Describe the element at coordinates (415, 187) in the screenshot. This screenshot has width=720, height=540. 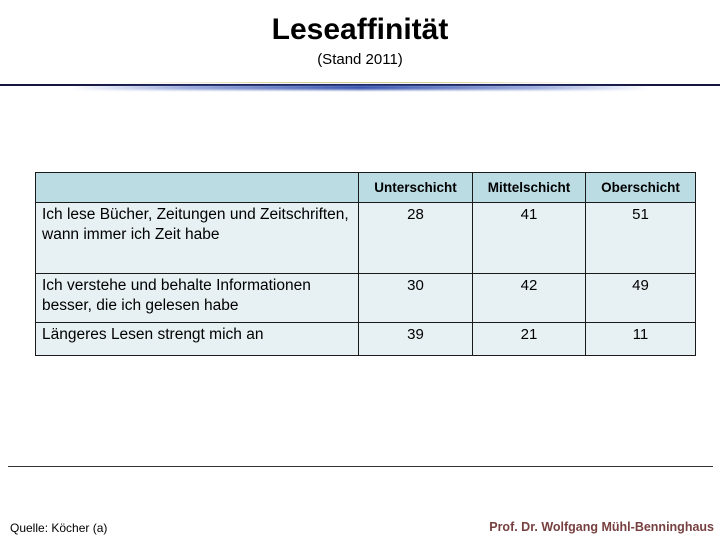
I see `table-header-unterschicht: Unterschicht` at that location.